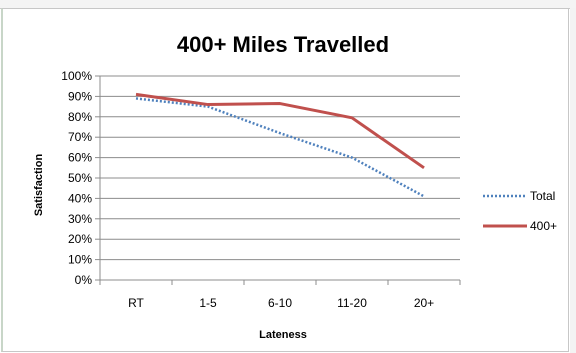 The height and width of the screenshot is (353, 576). Describe the element at coordinates (283, 44) in the screenshot. I see `chart-title: 400+ Miles Travelled` at that location.